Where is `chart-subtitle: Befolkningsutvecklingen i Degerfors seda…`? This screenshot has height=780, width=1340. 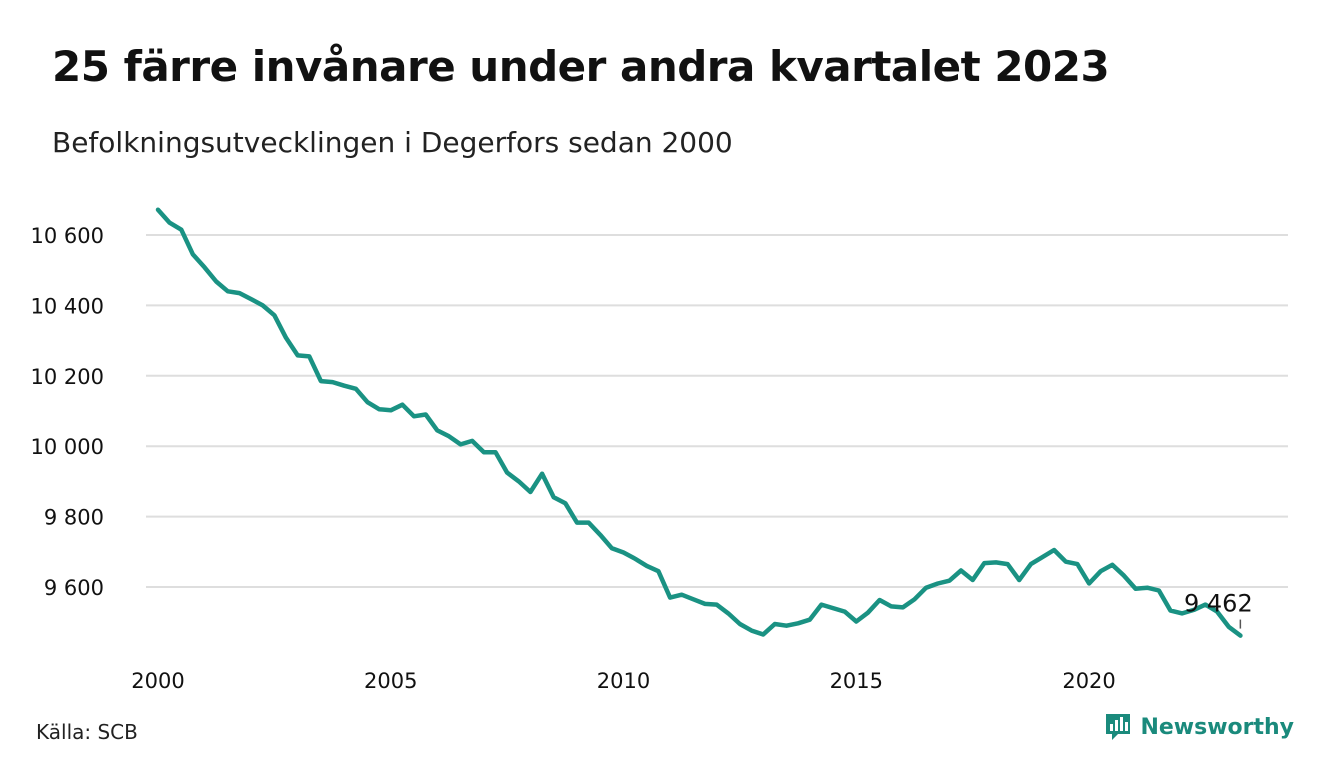
chart-subtitle: Befolkningsutvecklingen i Degerfors seda… is located at coordinates (392, 142).